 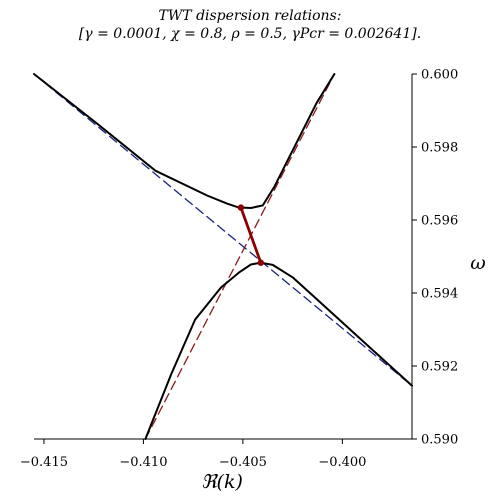 What do you see at coordinates (342, 462) in the screenshot?
I see `x-tick-label: −0.400` at bounding box center [342, 462].